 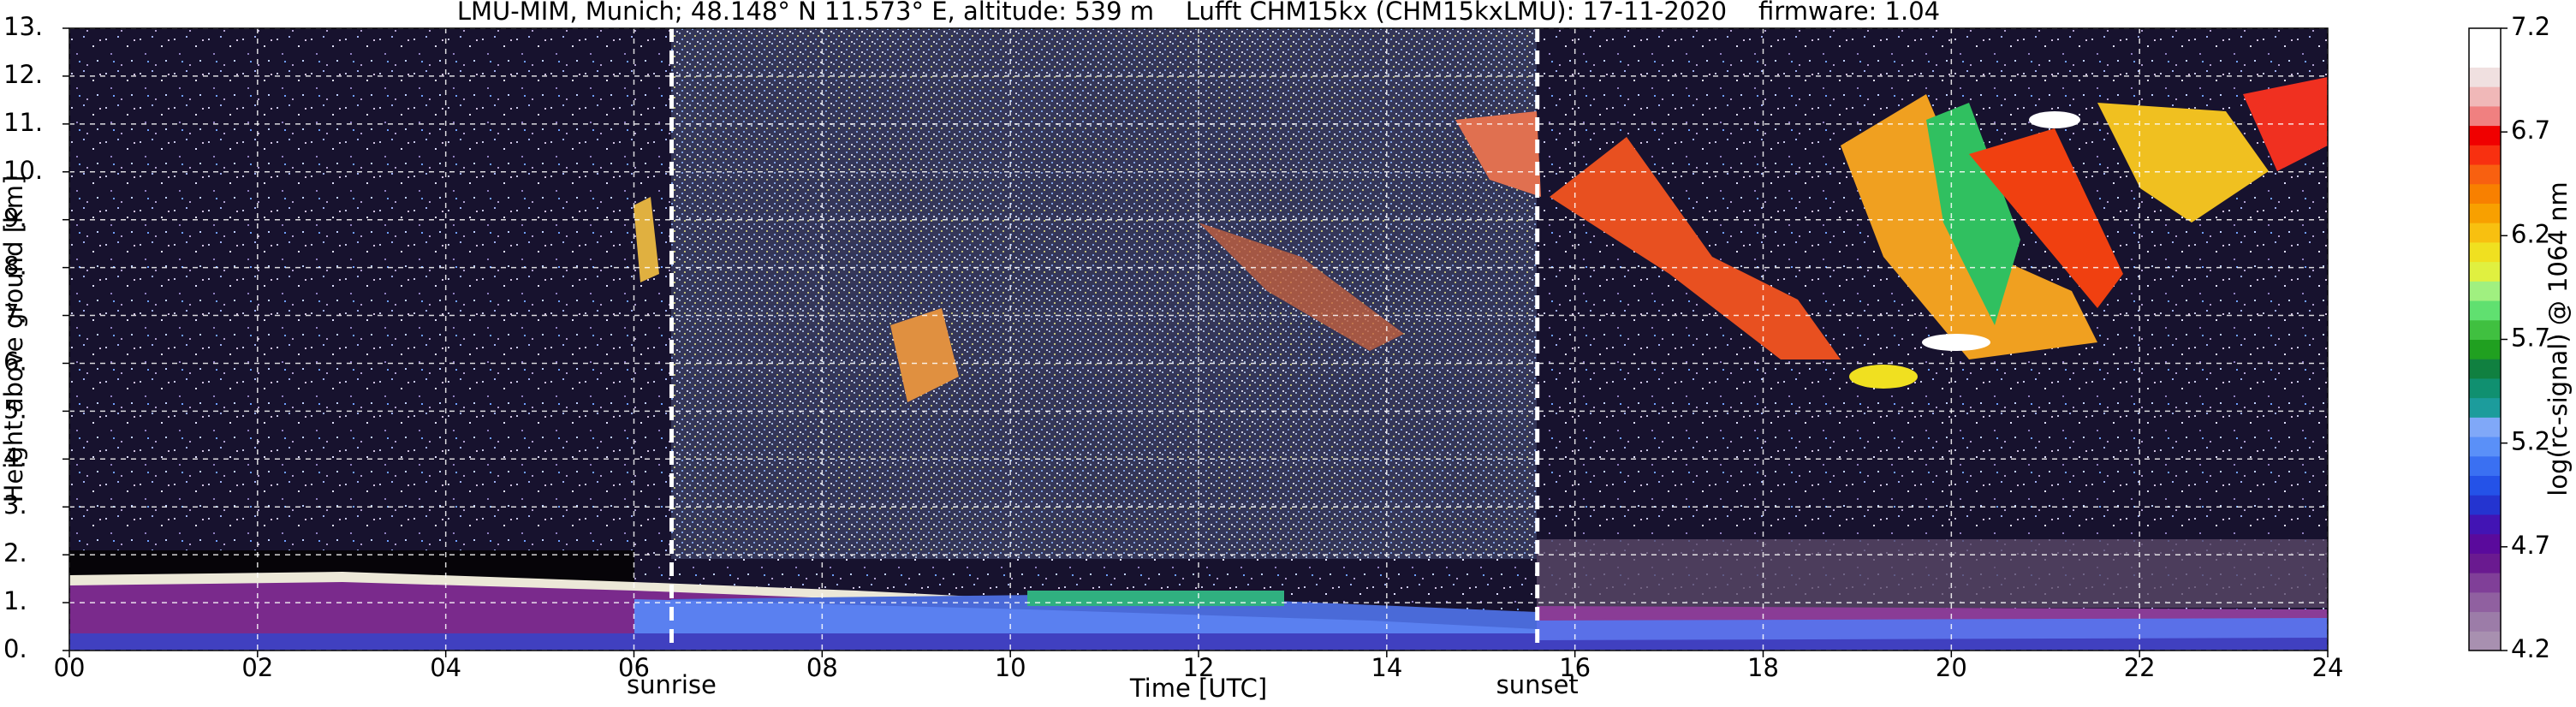 What do you see at coordinates (1537, 684) in the screenshot?
I see `annotation-label: sunset` at bounding box center [1537, 684].